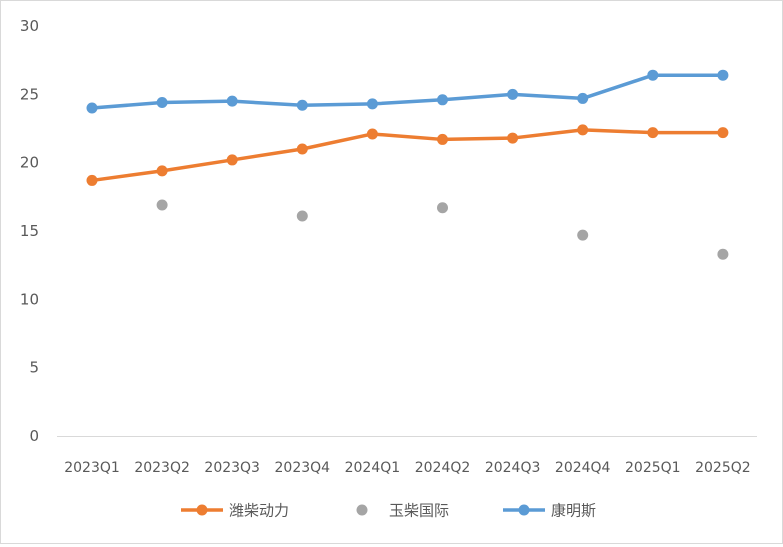  What do you see at coordinates (34, 368) in the screenshot?
I see `y-tick-label: 5` at bounding box center [34, 368].